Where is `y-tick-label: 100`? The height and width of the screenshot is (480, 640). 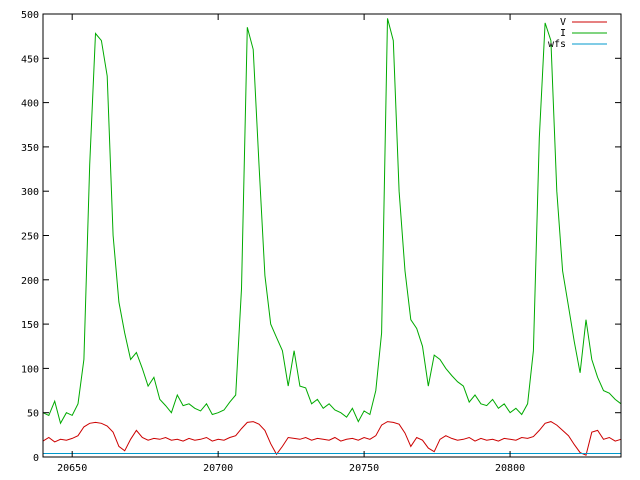 y-tick-label: 100 is located at coordinates (30, 369).